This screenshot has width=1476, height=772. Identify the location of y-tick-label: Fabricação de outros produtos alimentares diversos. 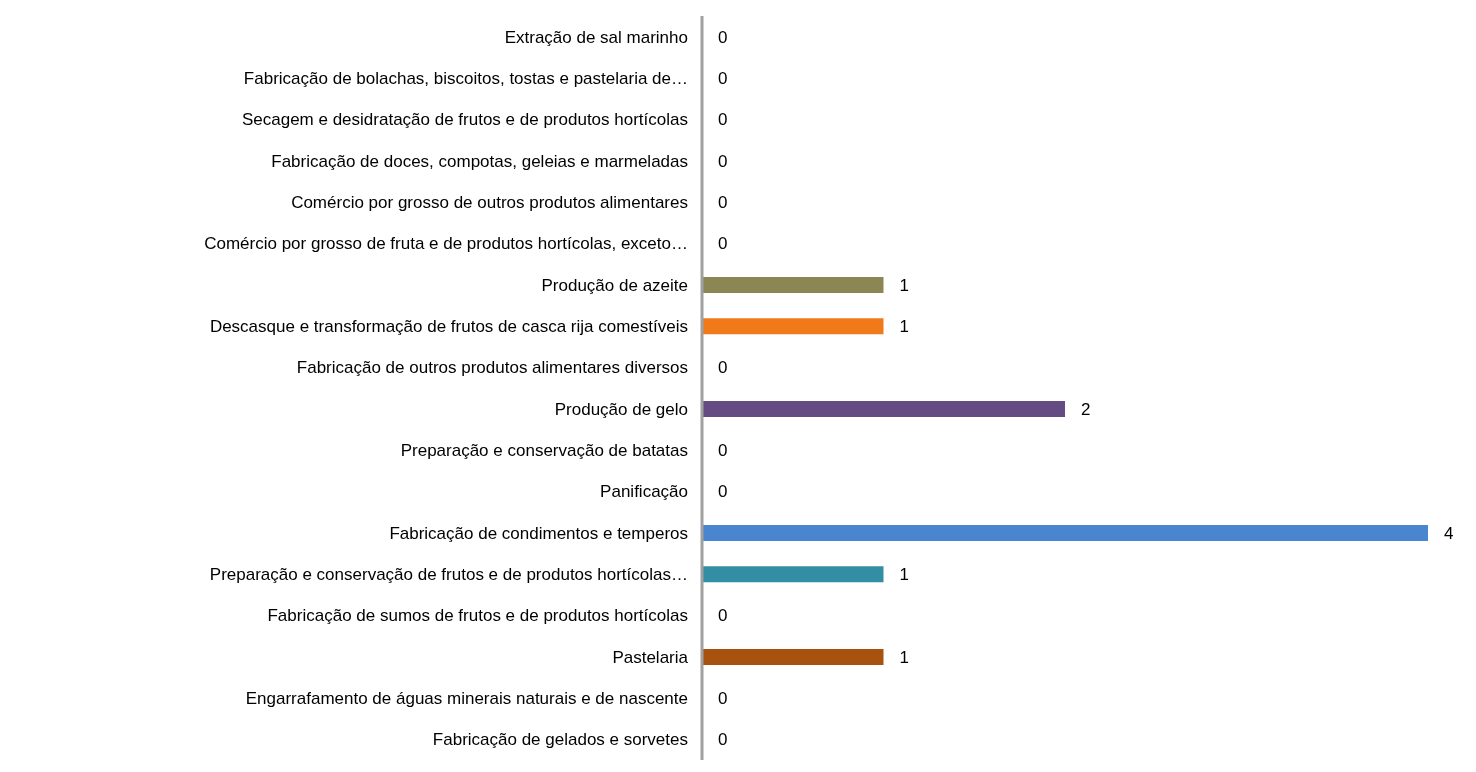
(492, 368).